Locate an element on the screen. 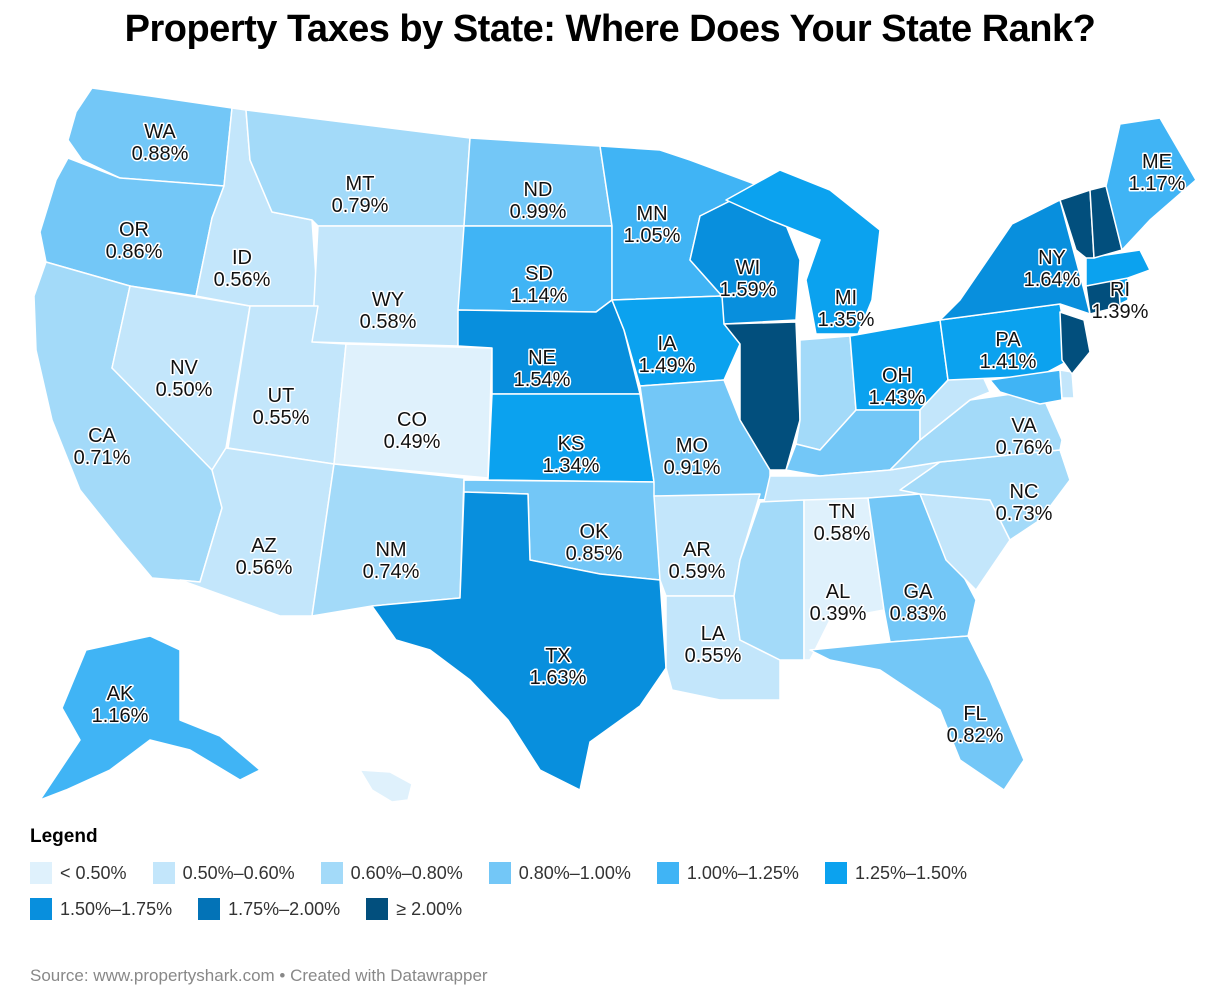 The height and width of the screenshot is (1002, 1220). legend-label: 1.25%–1.50% is located at coordinates (911, 872).